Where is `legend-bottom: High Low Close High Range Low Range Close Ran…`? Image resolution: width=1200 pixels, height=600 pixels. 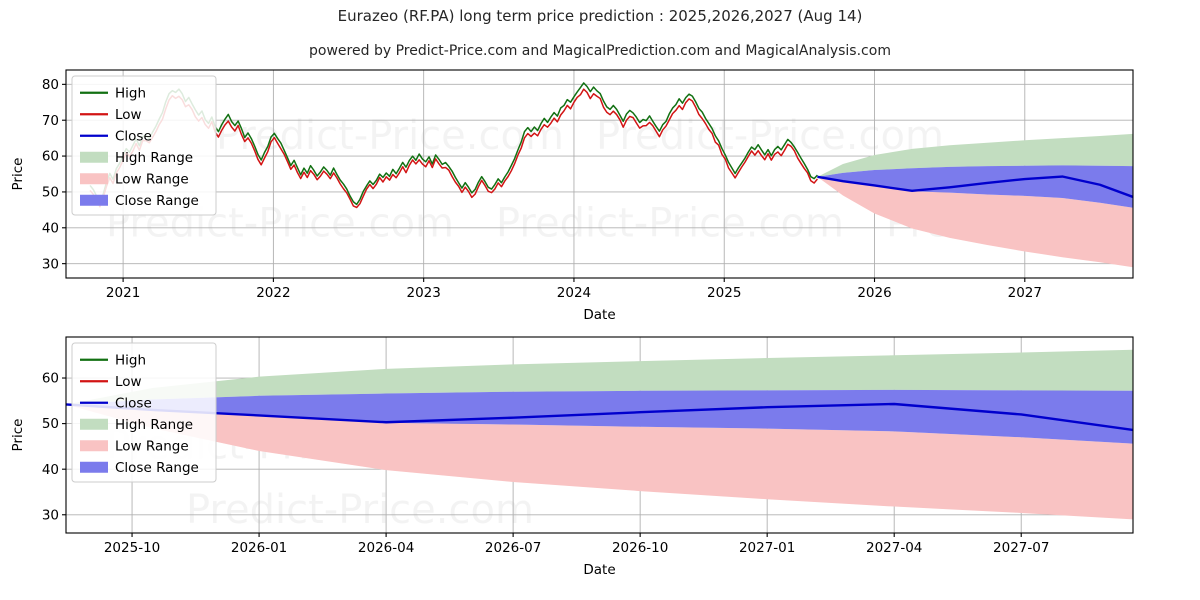
legend-bottom: High Low Close High Range Low Range Close Ran… is located at coordinates (144, 412).